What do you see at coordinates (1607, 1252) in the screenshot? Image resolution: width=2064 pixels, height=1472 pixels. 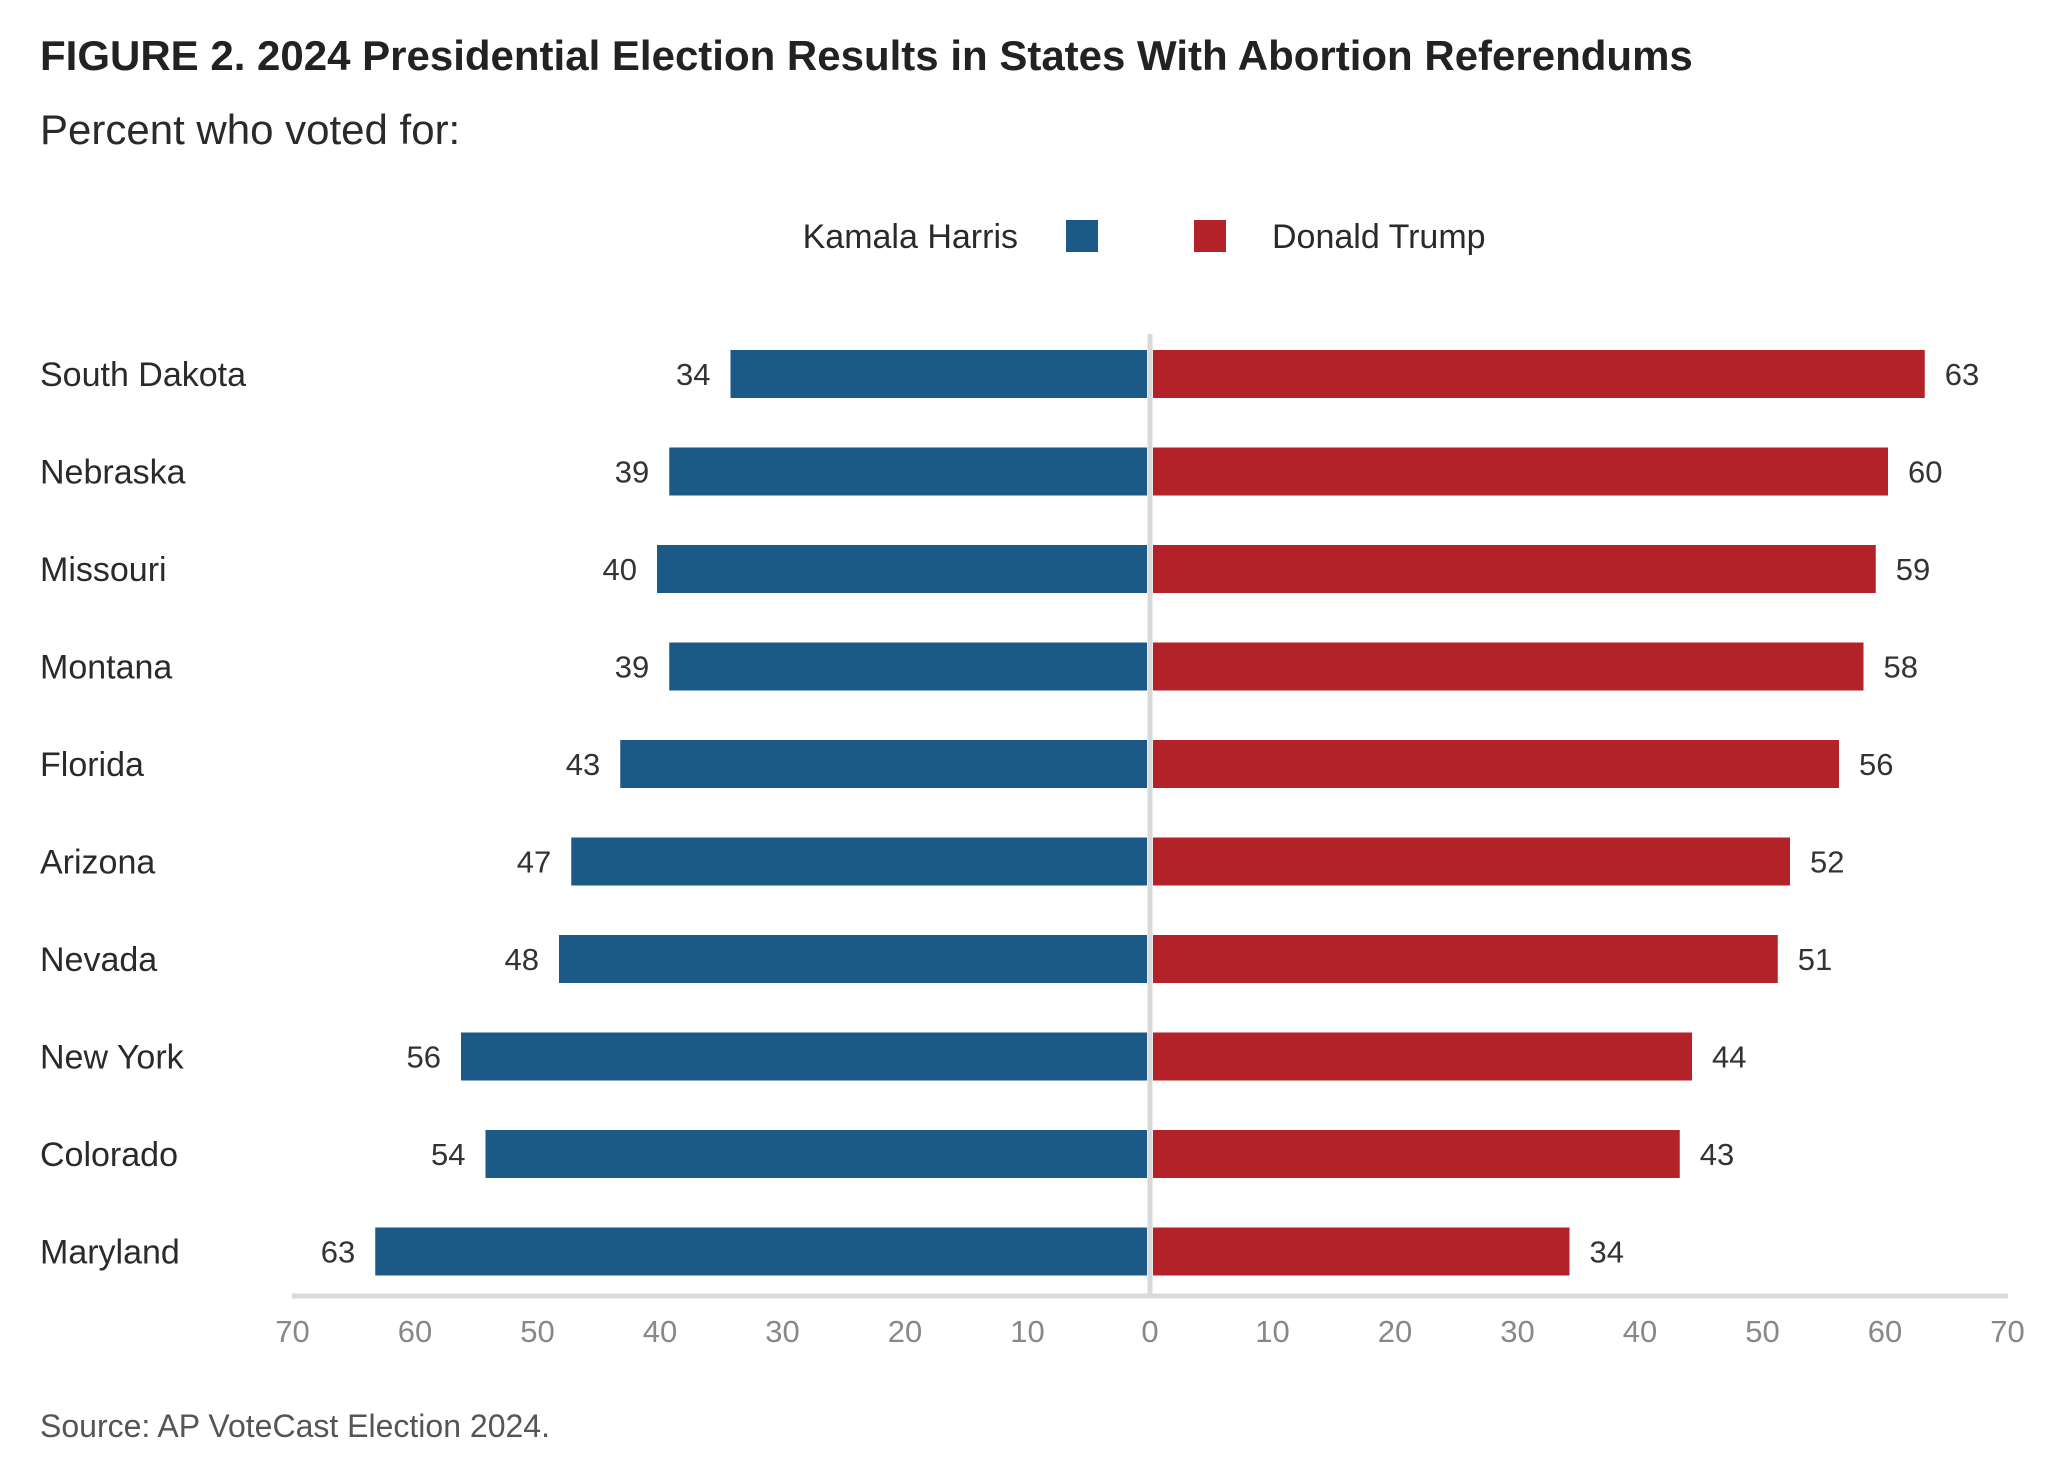 I see `value-label-trump-maryland: 34` at bounding box center [1607, 1252].